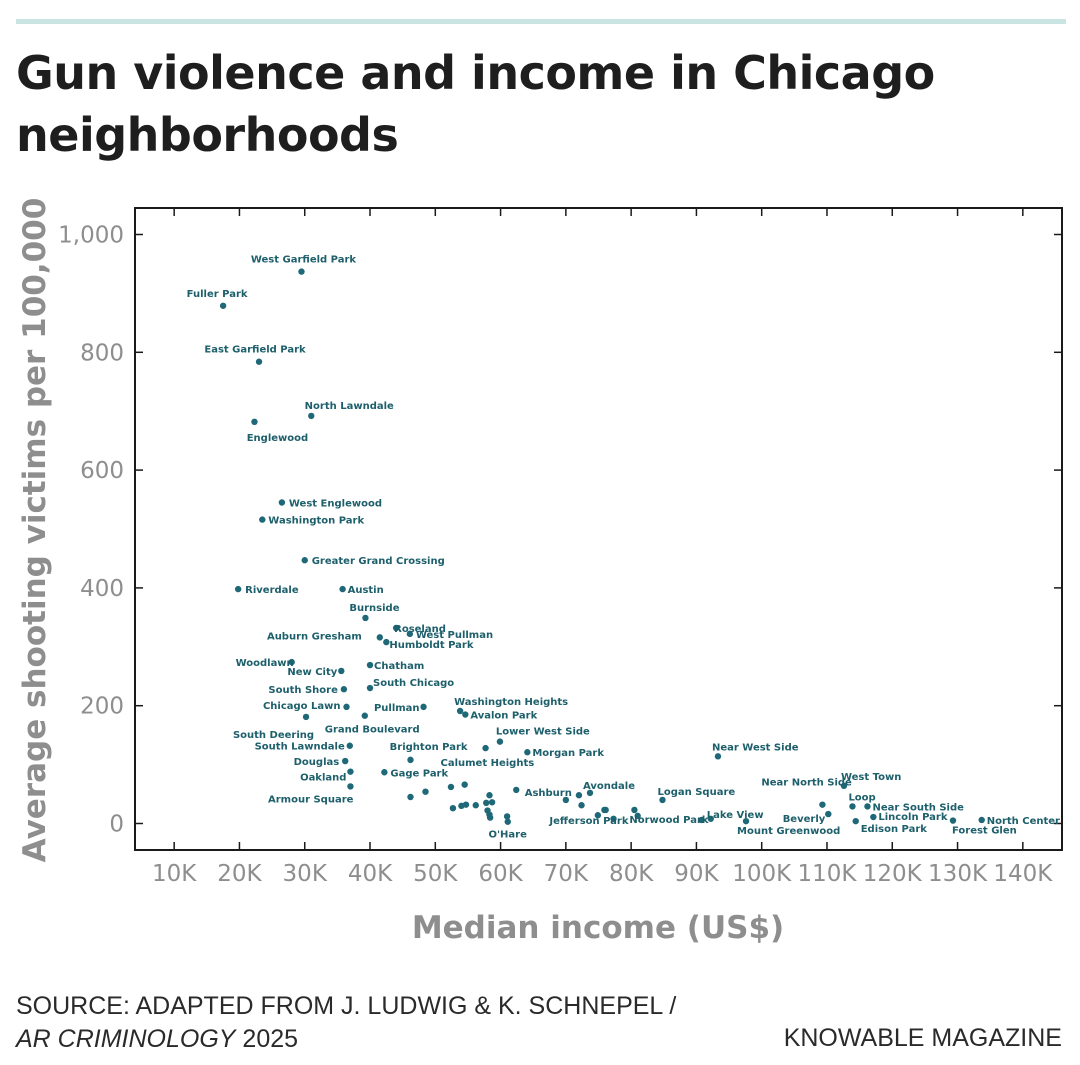 This screenshot has height=1065, width=1080. I want to click on point-label: Near North Side, so click(806, 783).